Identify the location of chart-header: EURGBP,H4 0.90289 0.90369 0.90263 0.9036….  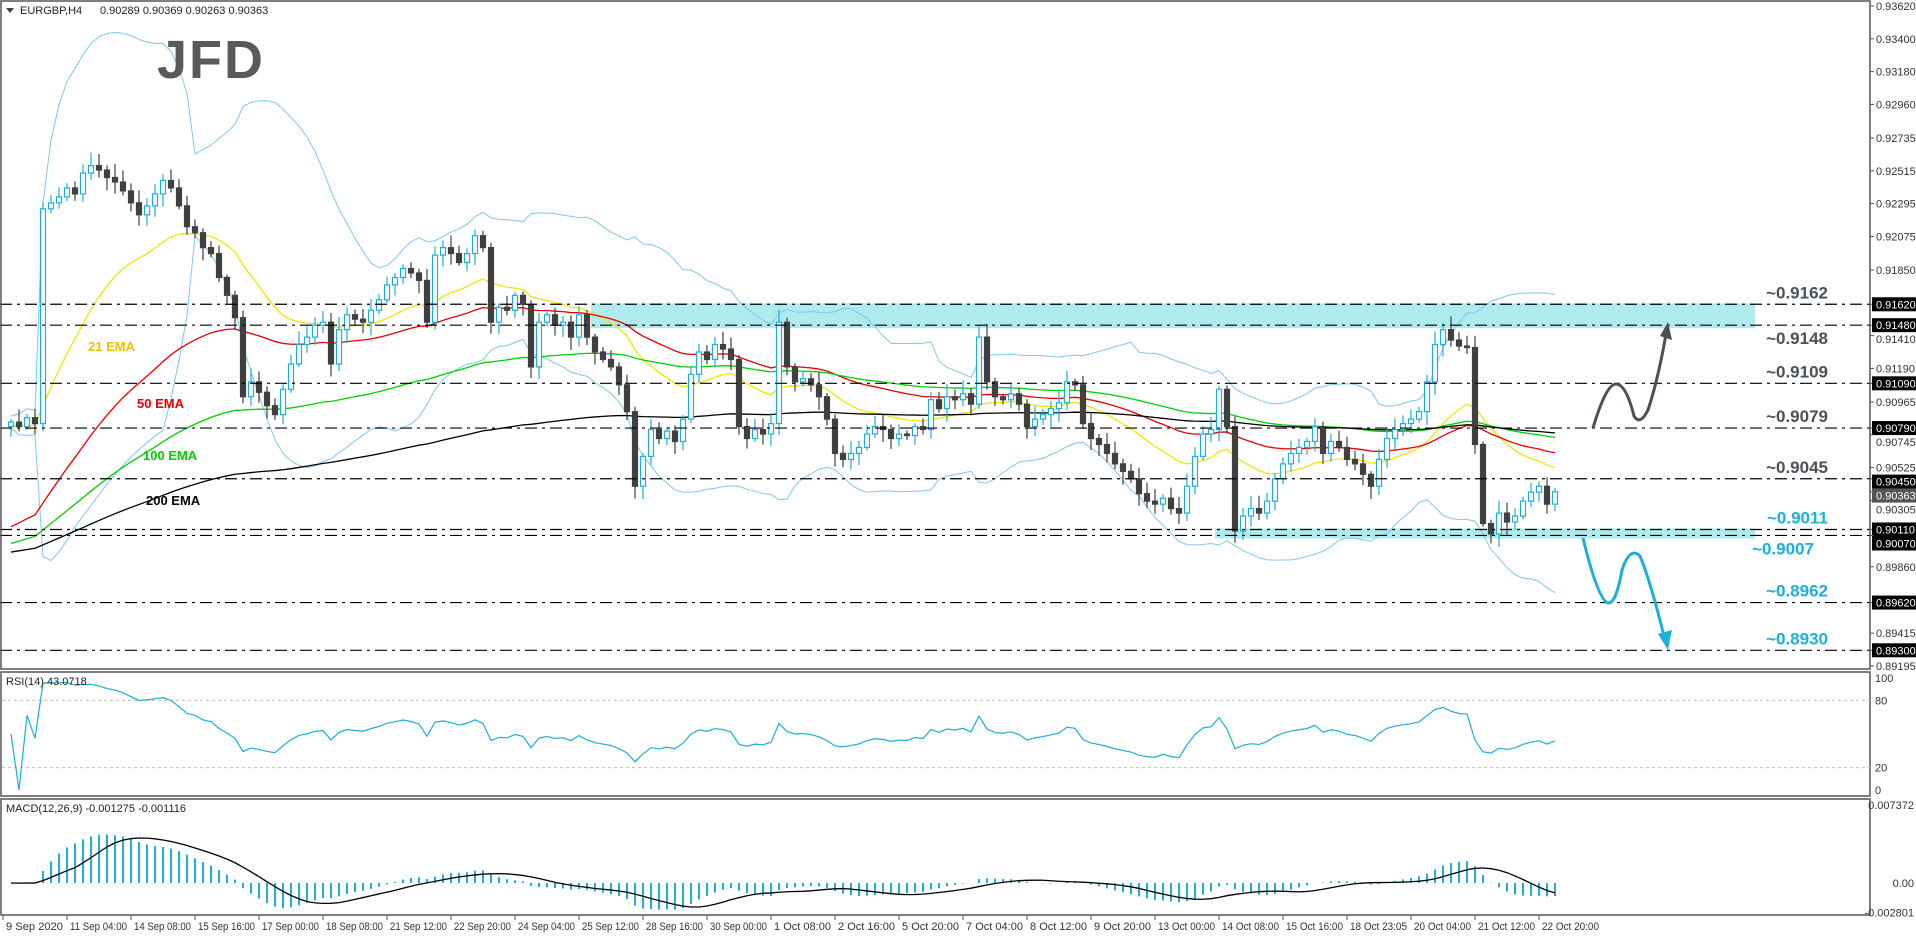
(137, 11).